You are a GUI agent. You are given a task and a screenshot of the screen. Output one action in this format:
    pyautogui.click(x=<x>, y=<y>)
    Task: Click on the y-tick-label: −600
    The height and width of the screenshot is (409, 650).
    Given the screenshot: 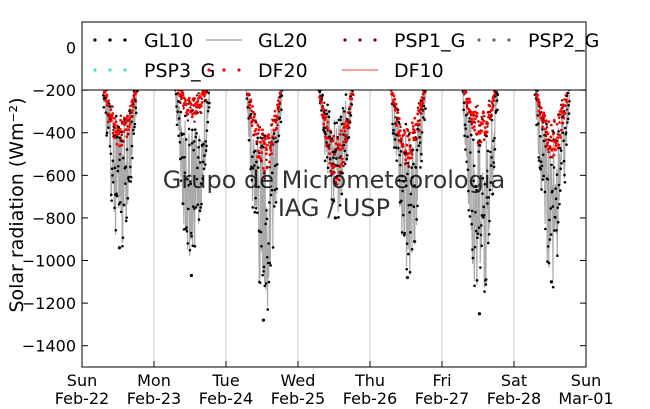 What is the action you would take?
    pyautogui.click(x=54, y=175)
    